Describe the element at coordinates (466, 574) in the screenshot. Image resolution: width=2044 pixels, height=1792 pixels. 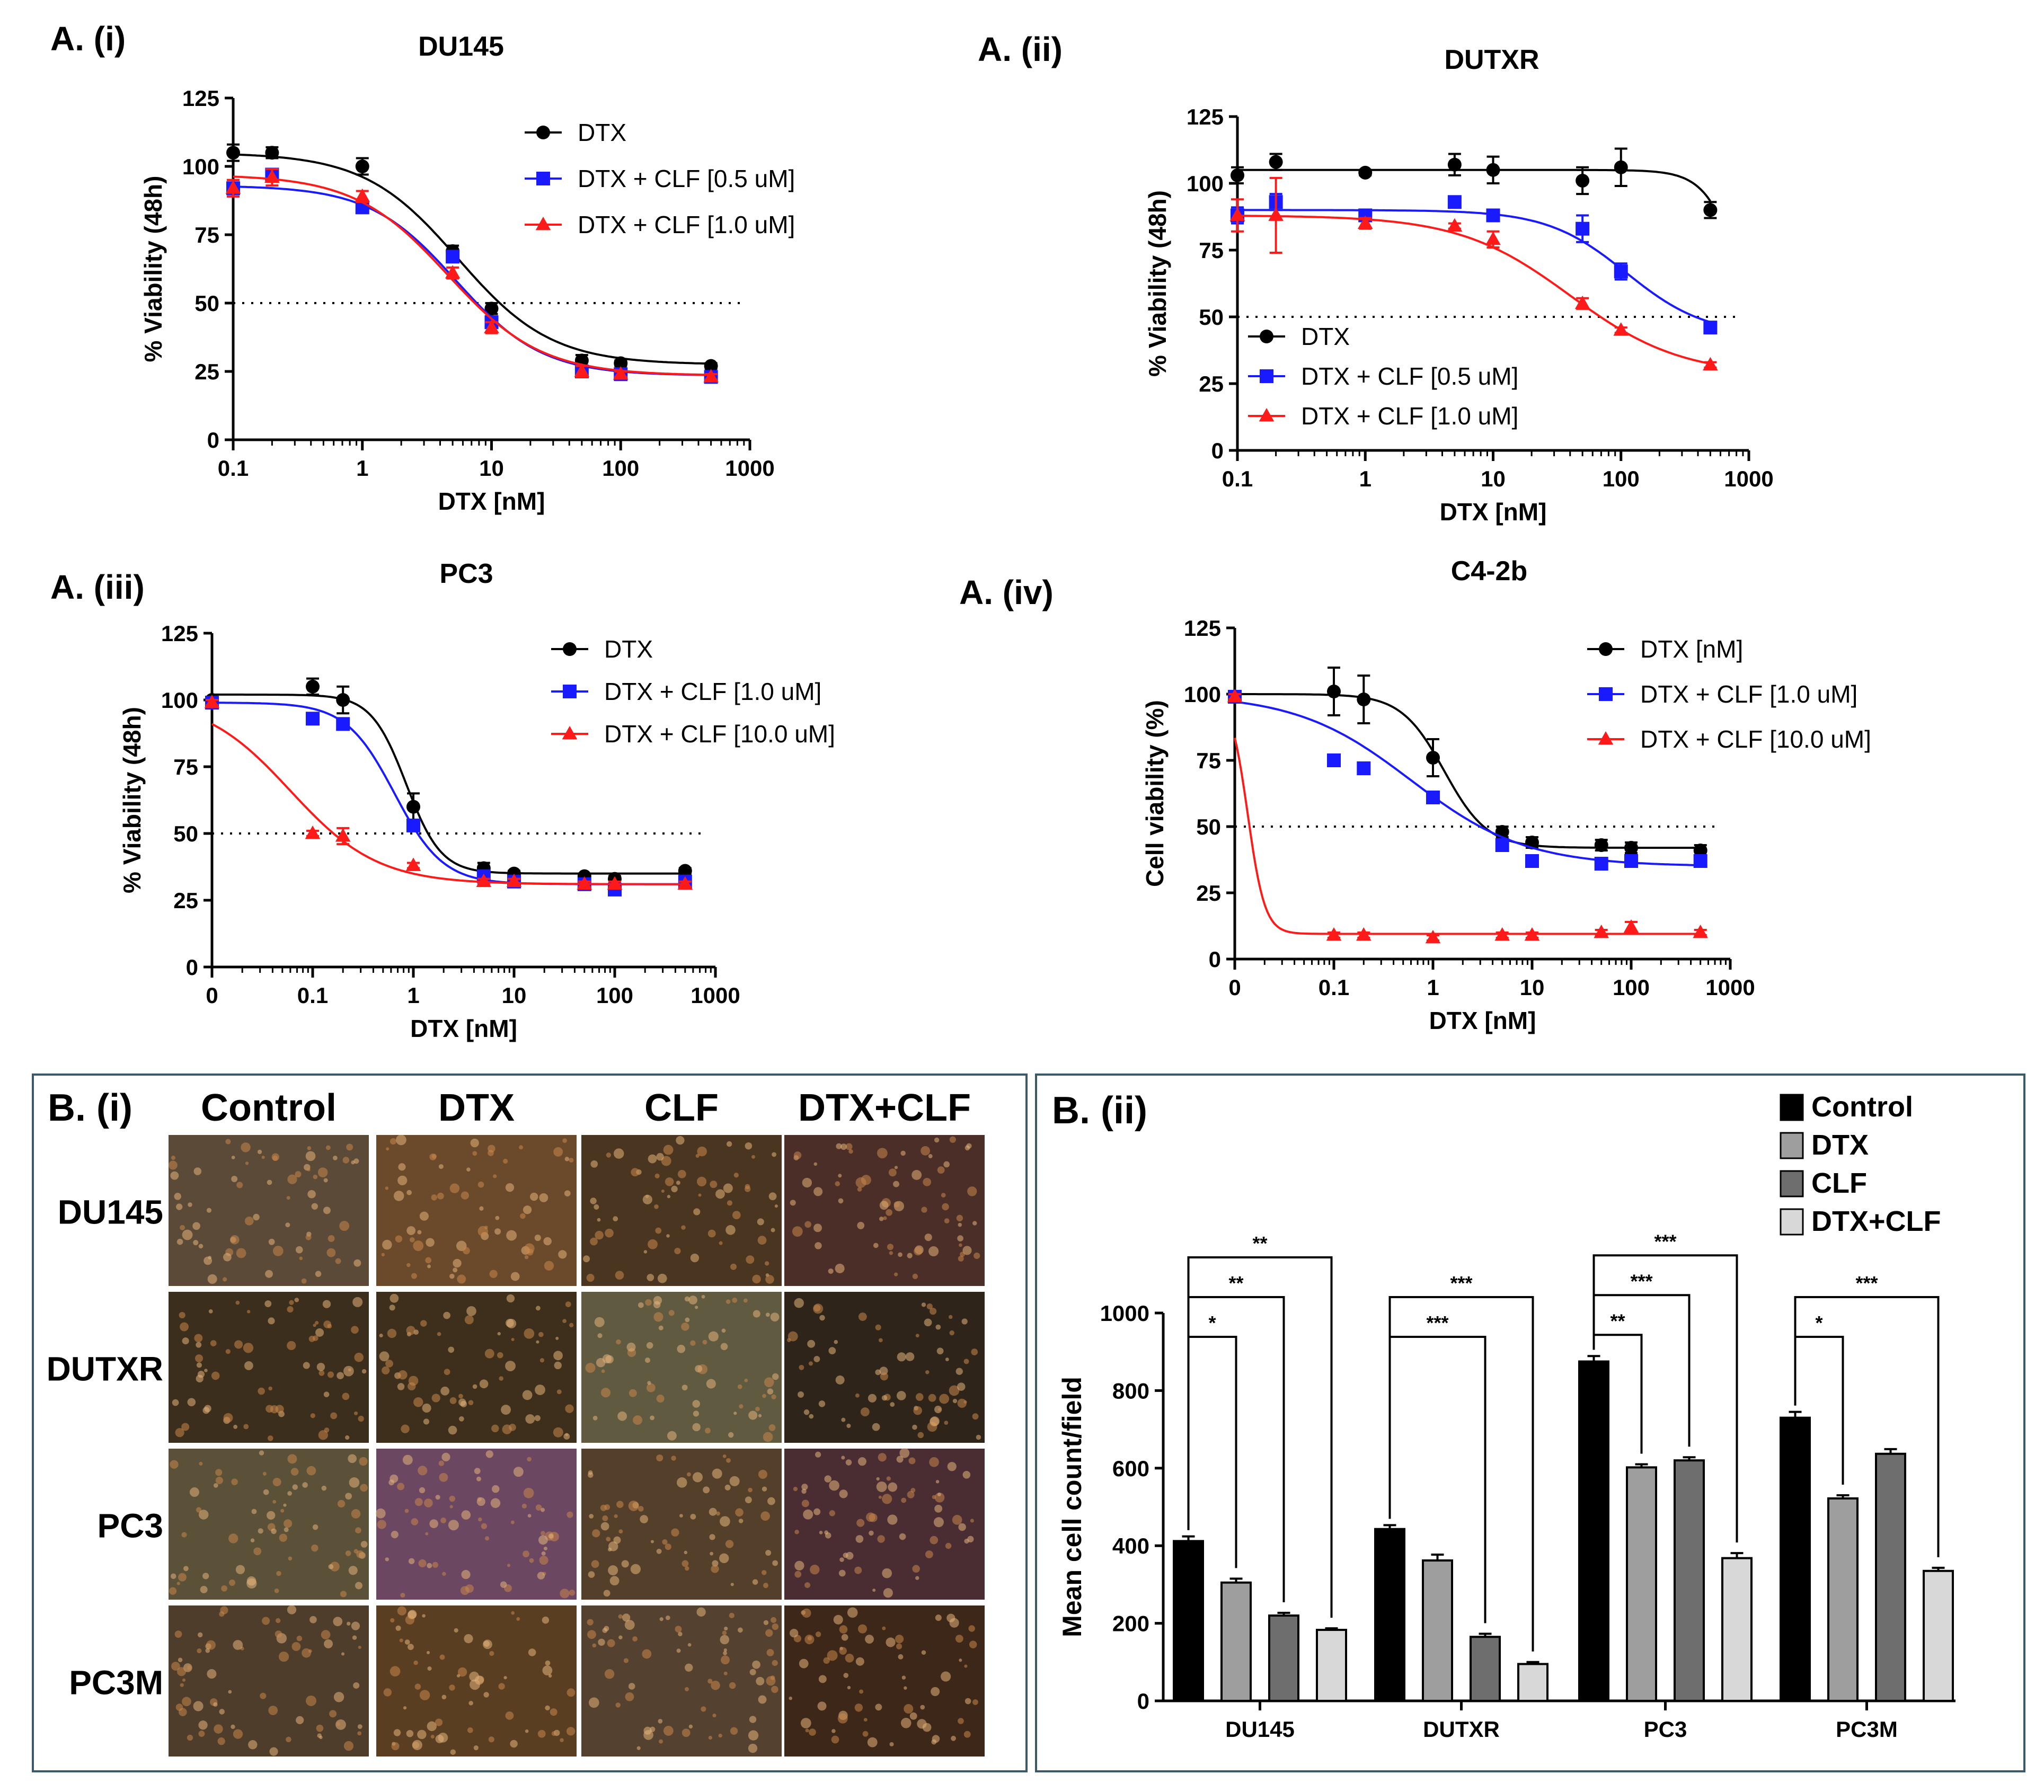
I see `chart-title: PC3` at that location.